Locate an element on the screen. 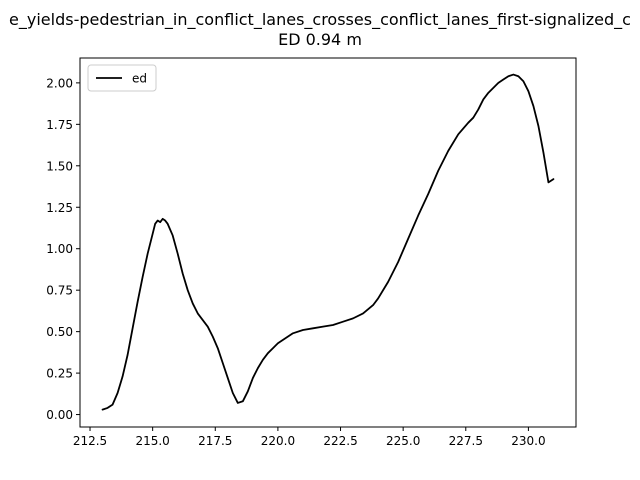 This screenshot has height=480, width=640. x-tick-label: 212.5 is located at coordinates (90, 441).